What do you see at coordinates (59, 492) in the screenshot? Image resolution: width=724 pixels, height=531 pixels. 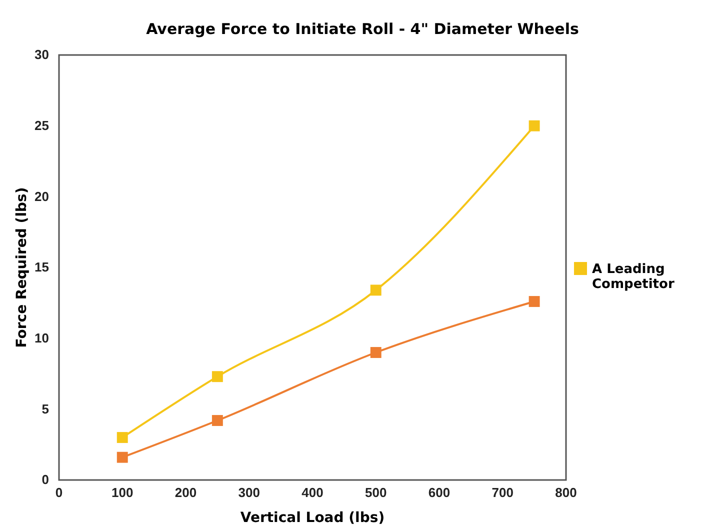 I see `x-tick-label: 0` at bounding box center [59, 492].